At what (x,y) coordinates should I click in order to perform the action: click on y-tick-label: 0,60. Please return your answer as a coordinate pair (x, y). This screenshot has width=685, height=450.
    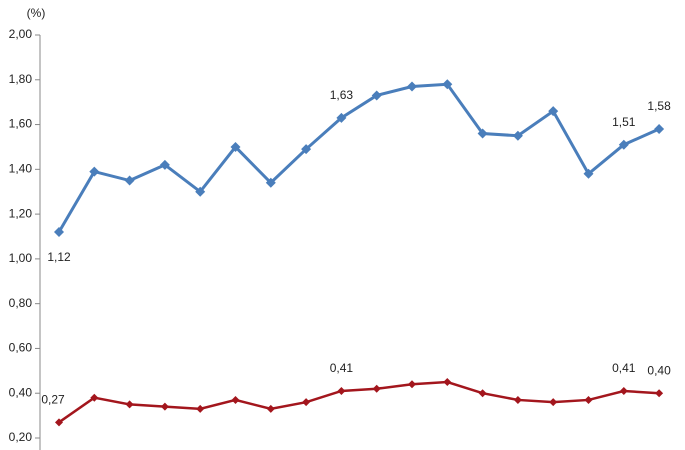
    Looking at the image, I should click on (21, 348).